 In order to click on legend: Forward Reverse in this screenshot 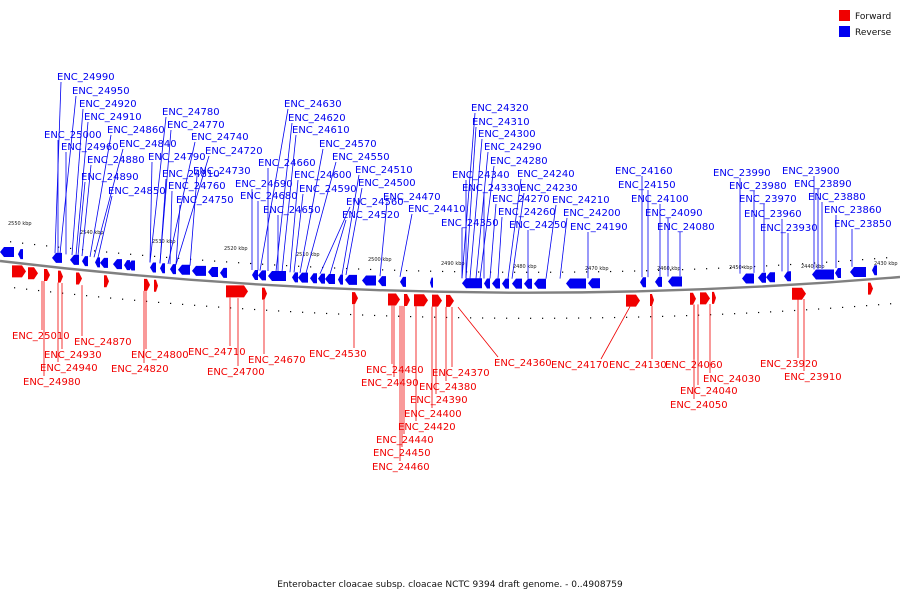, I will do `click(865, 24)`.